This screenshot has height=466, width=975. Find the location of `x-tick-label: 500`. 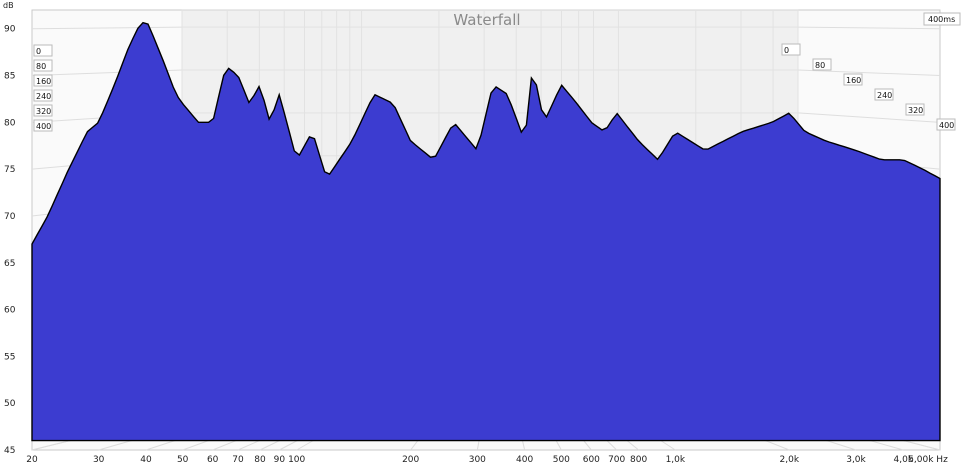

x-tick-label: 500 is located at coordinates (561, 460).